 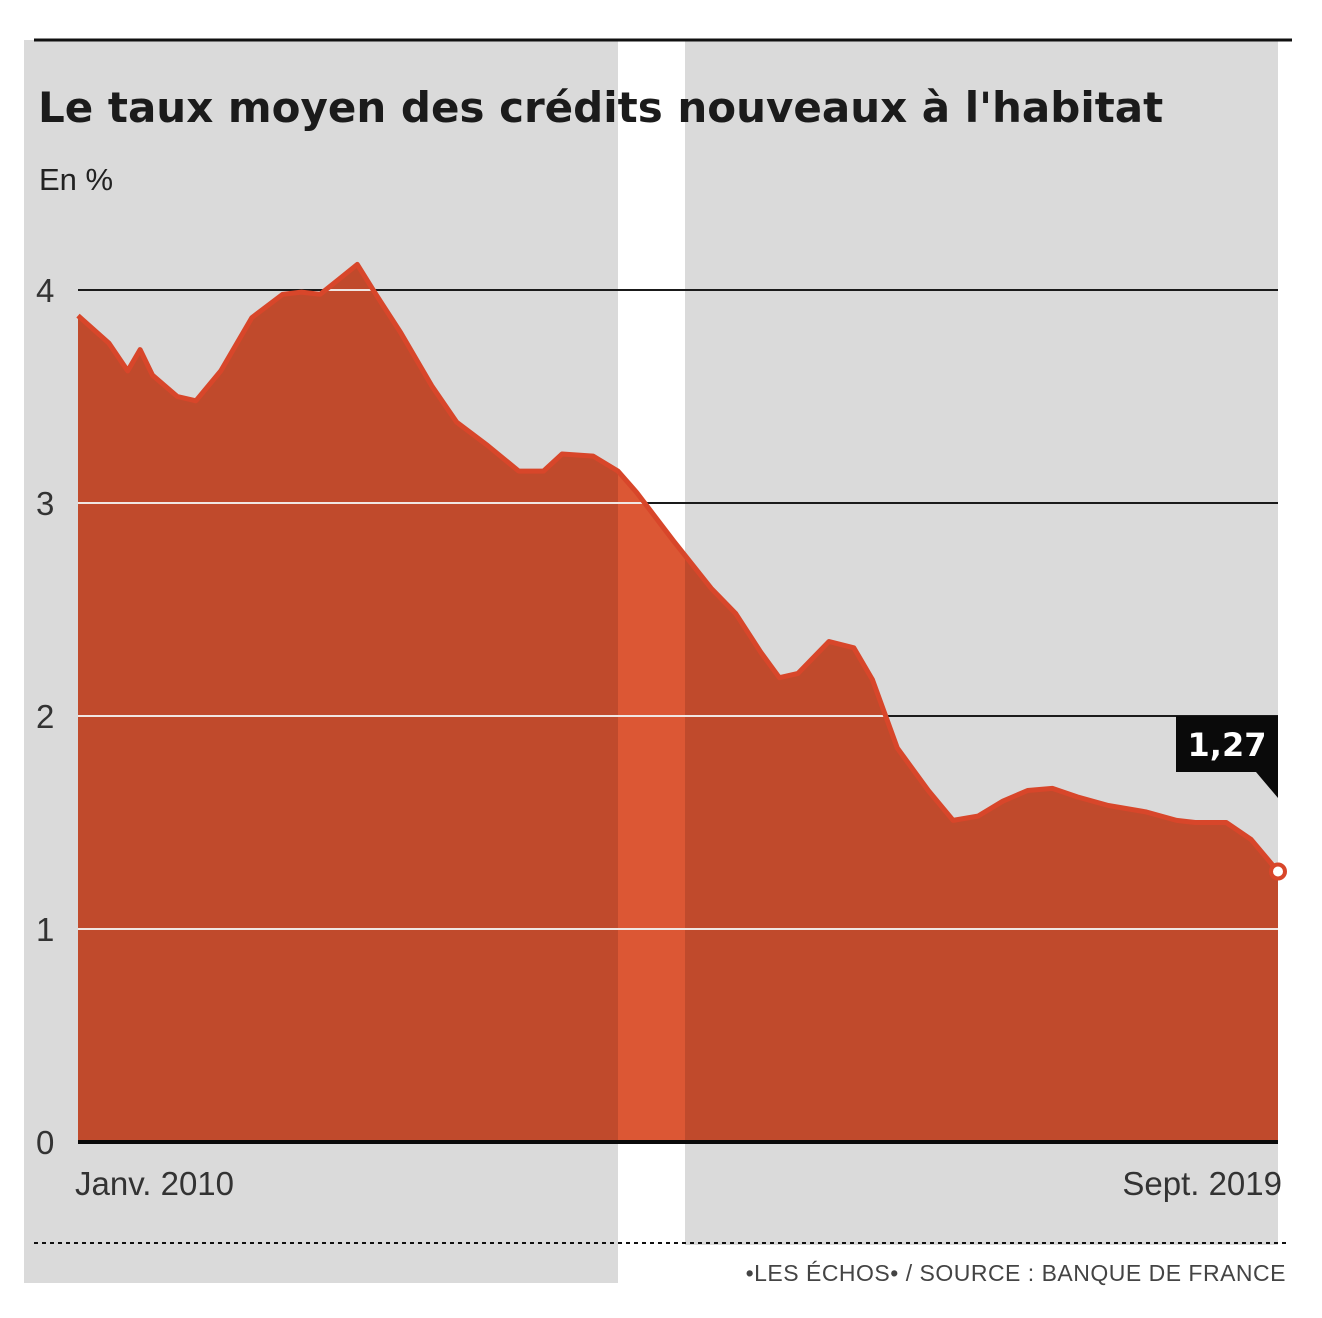 I want to click on y-tick-label: 2, so click(x=45, y=716).